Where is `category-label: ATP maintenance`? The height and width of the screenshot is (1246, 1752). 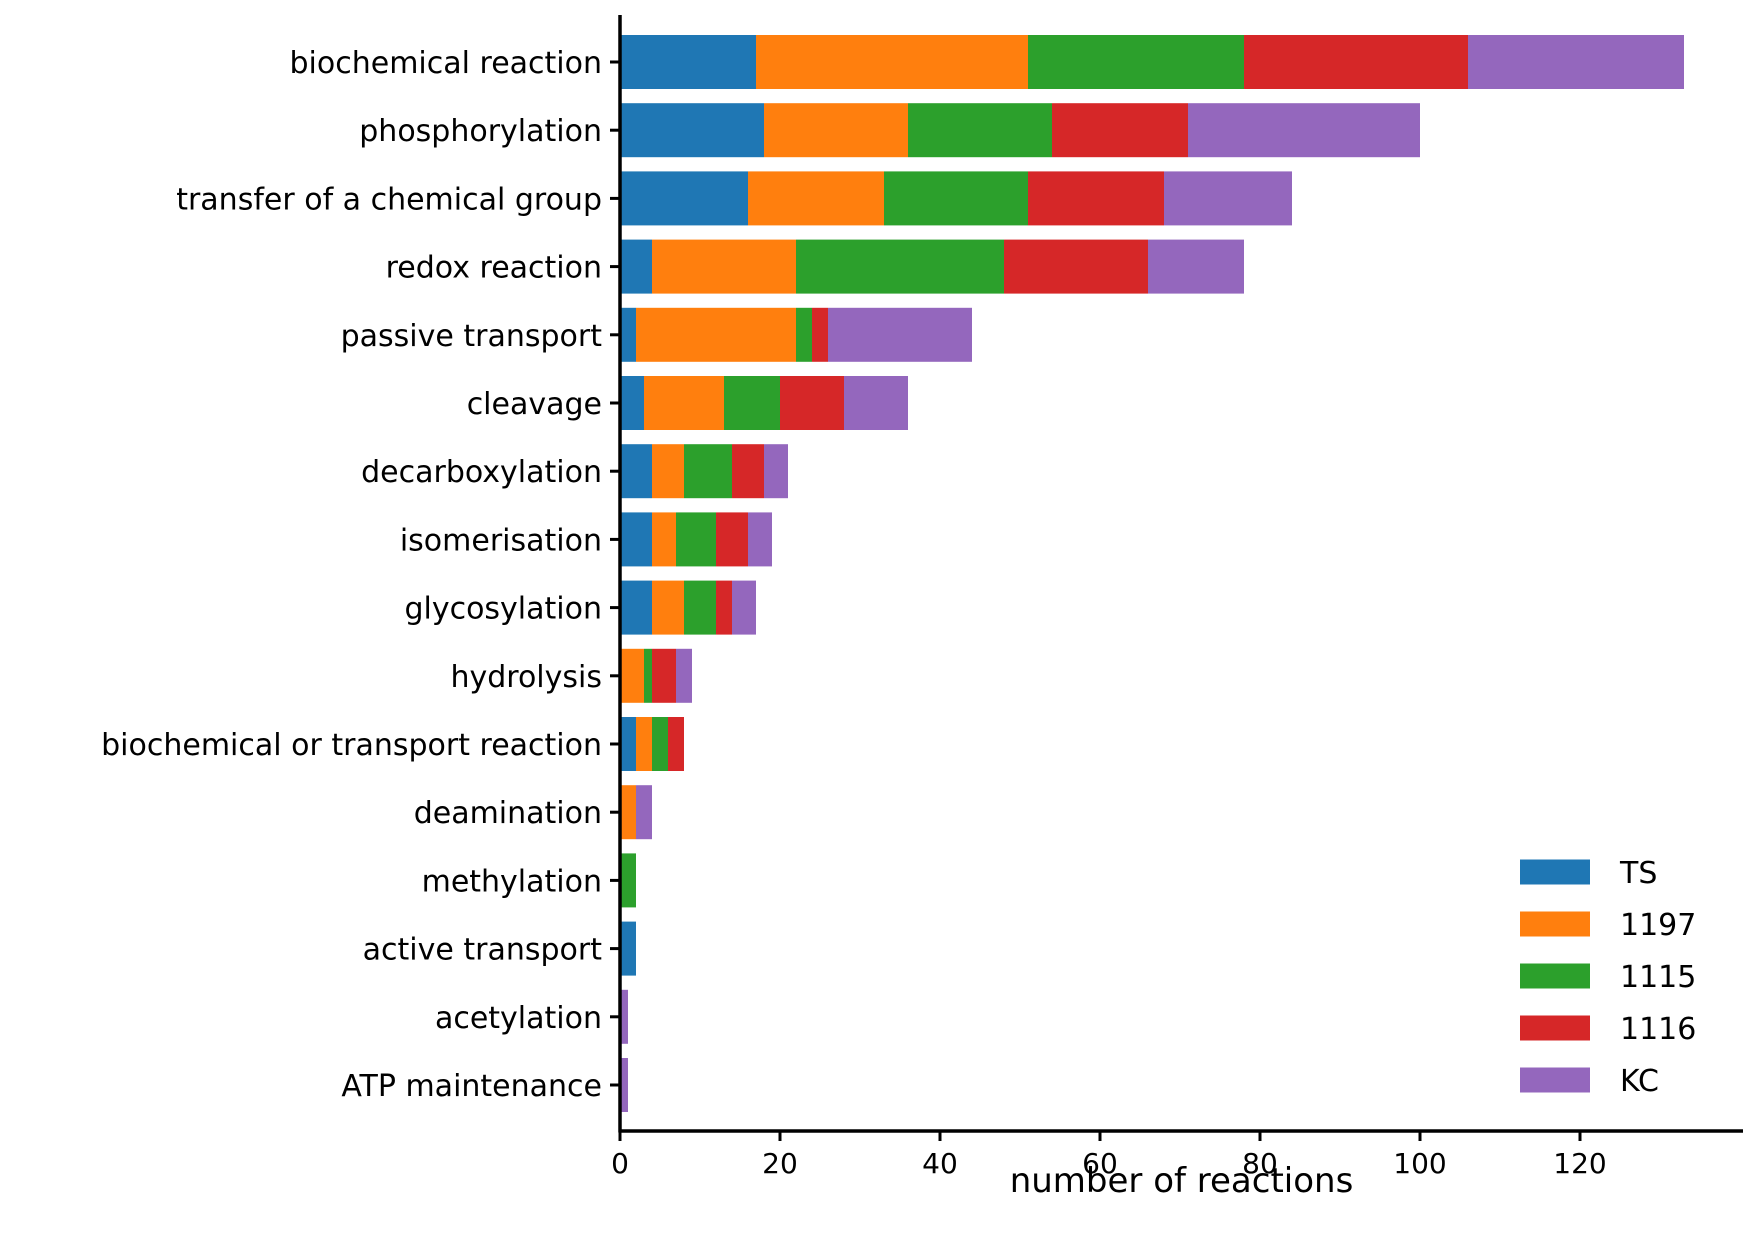
category-label: ATP maintenance is located at coordinates (471, 1086).